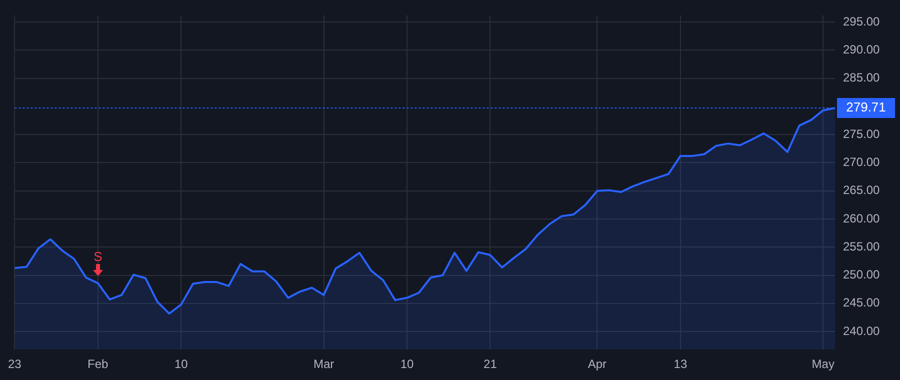  I want to click on x-tick-label: 13, so click(681, 364).